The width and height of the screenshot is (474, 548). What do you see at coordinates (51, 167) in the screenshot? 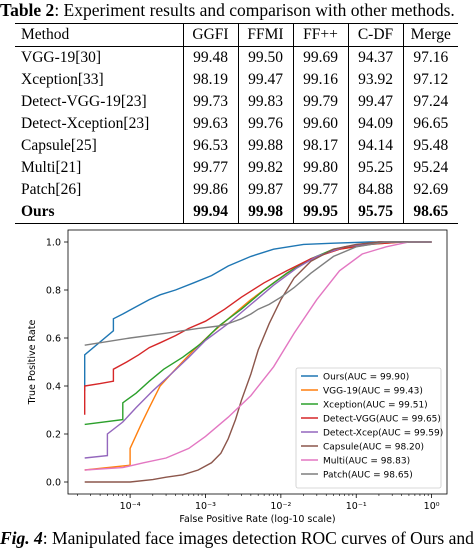
I see `table-cell: Multi[21]` at bounding box center [51, 167].